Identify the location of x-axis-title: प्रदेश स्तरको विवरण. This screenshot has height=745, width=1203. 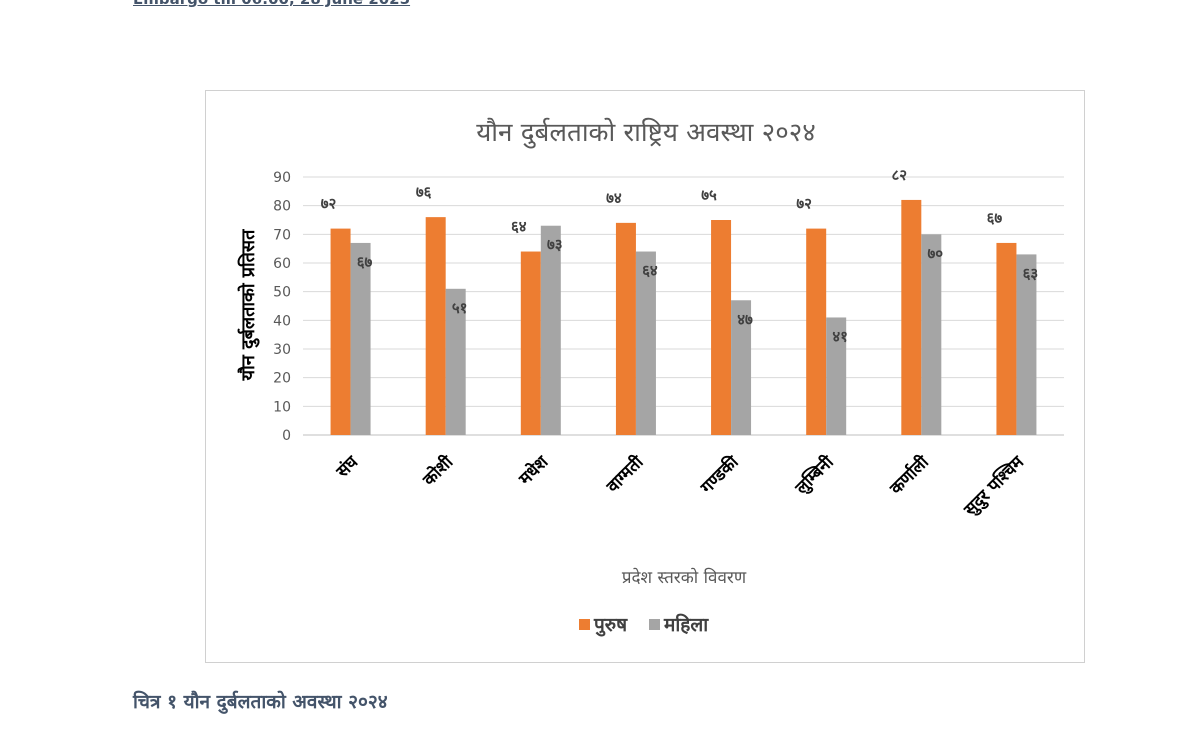
(684, 577).